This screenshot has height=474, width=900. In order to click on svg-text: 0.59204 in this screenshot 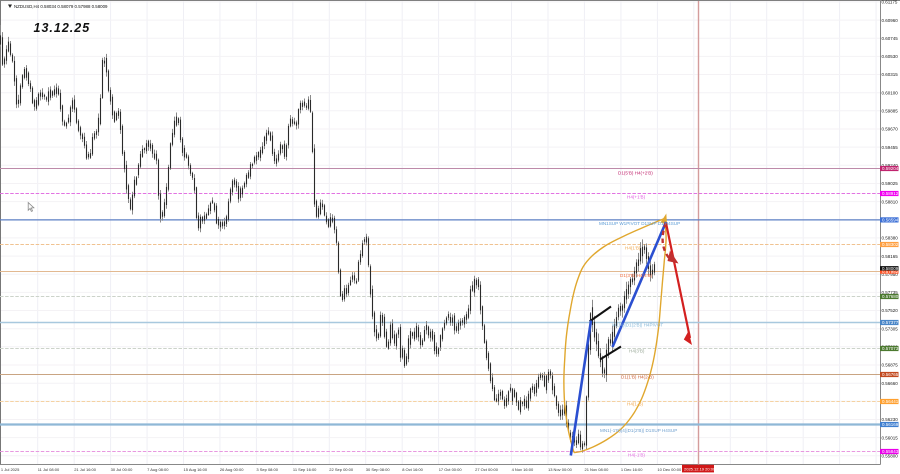, I will do `click(890, 168)`.